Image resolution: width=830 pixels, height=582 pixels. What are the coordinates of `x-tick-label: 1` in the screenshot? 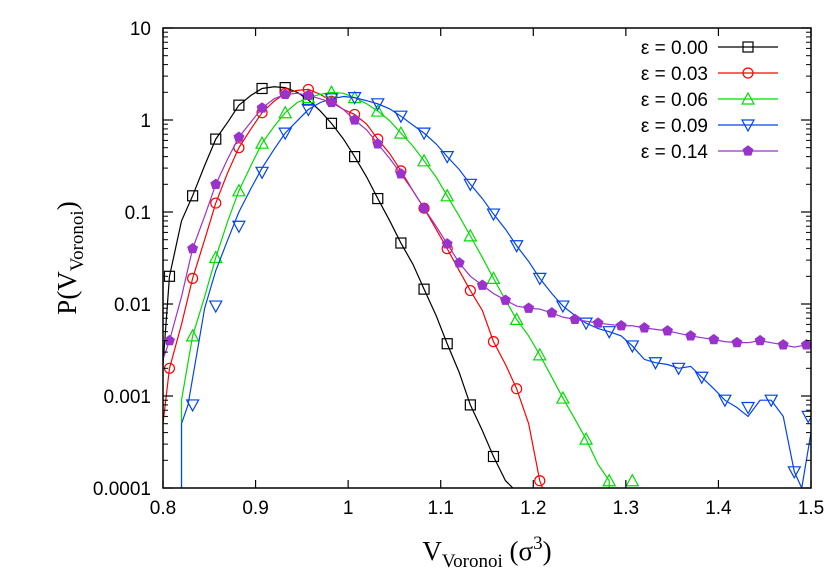 It's located at (348, 508).